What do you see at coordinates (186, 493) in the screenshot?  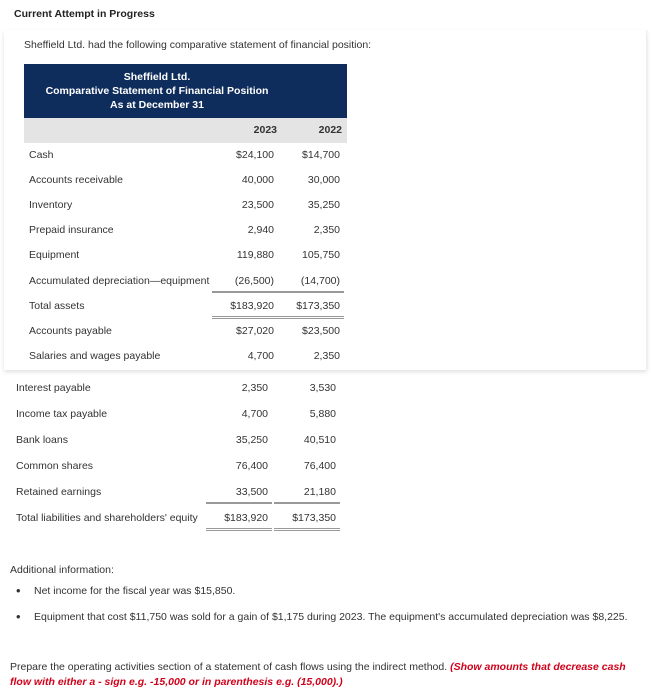 I see `table-row: Retained earnings 33,500 21,180` at bounding box center [186, 493].